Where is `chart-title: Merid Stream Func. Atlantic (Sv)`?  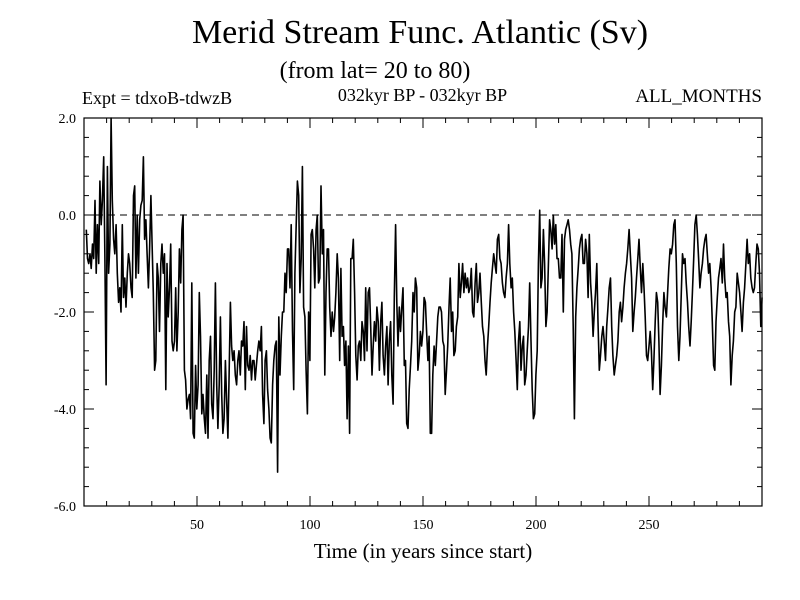 chart-title: Merid Stream Func. Atlantic (Sv) is located at coordinates (420, 32).